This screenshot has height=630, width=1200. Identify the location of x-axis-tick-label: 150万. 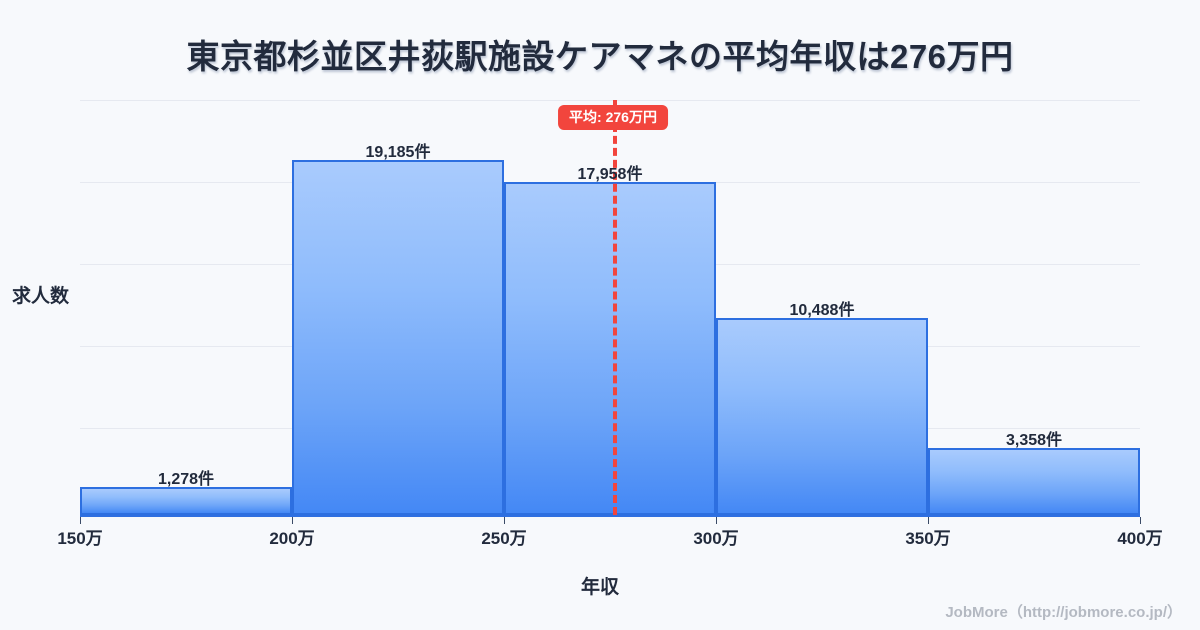
(80, 538).